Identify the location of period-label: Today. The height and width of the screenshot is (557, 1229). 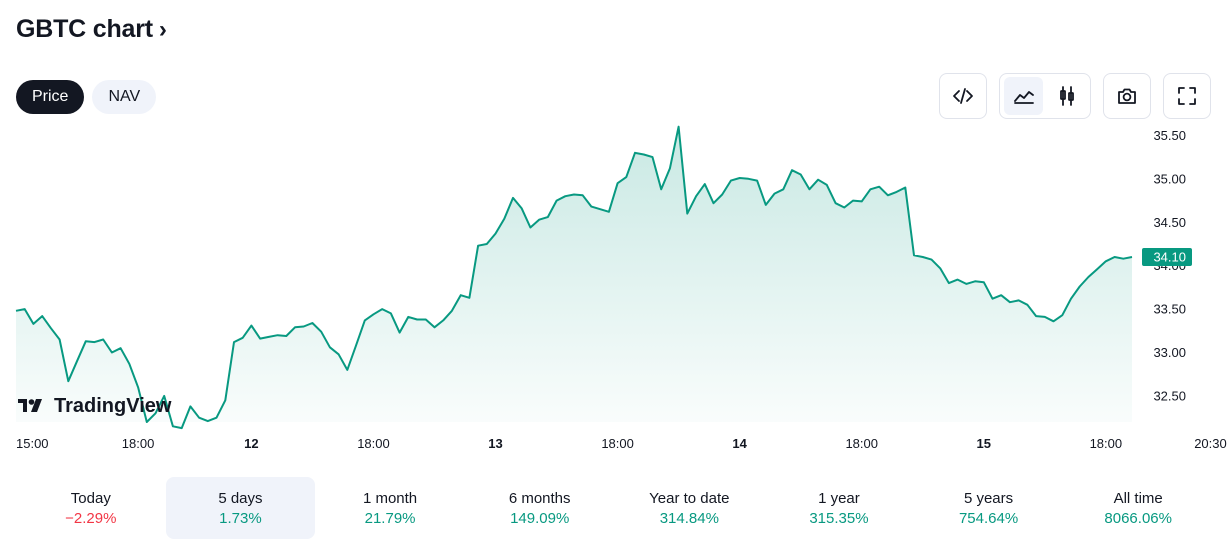
(90, 498).